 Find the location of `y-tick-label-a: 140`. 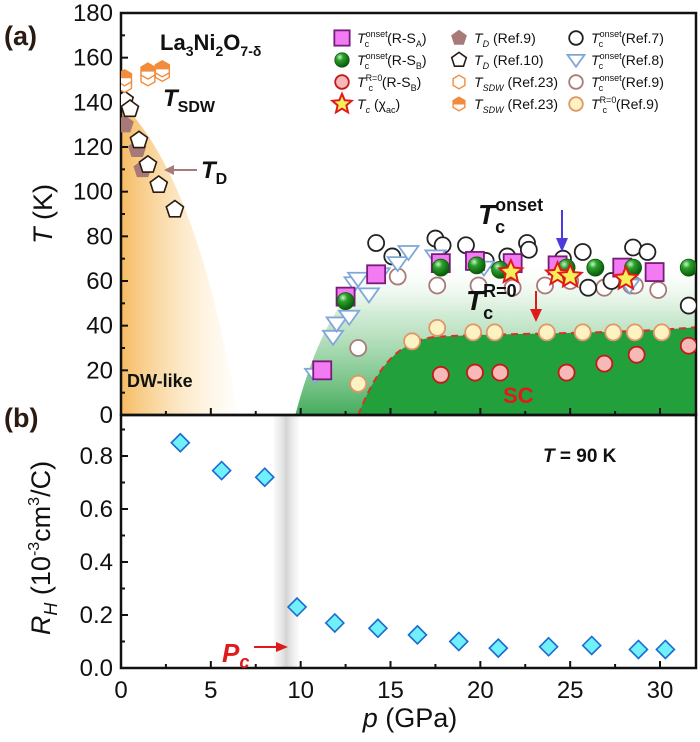

y-tick-label-a: 140 is located at coordinates (93, 102).